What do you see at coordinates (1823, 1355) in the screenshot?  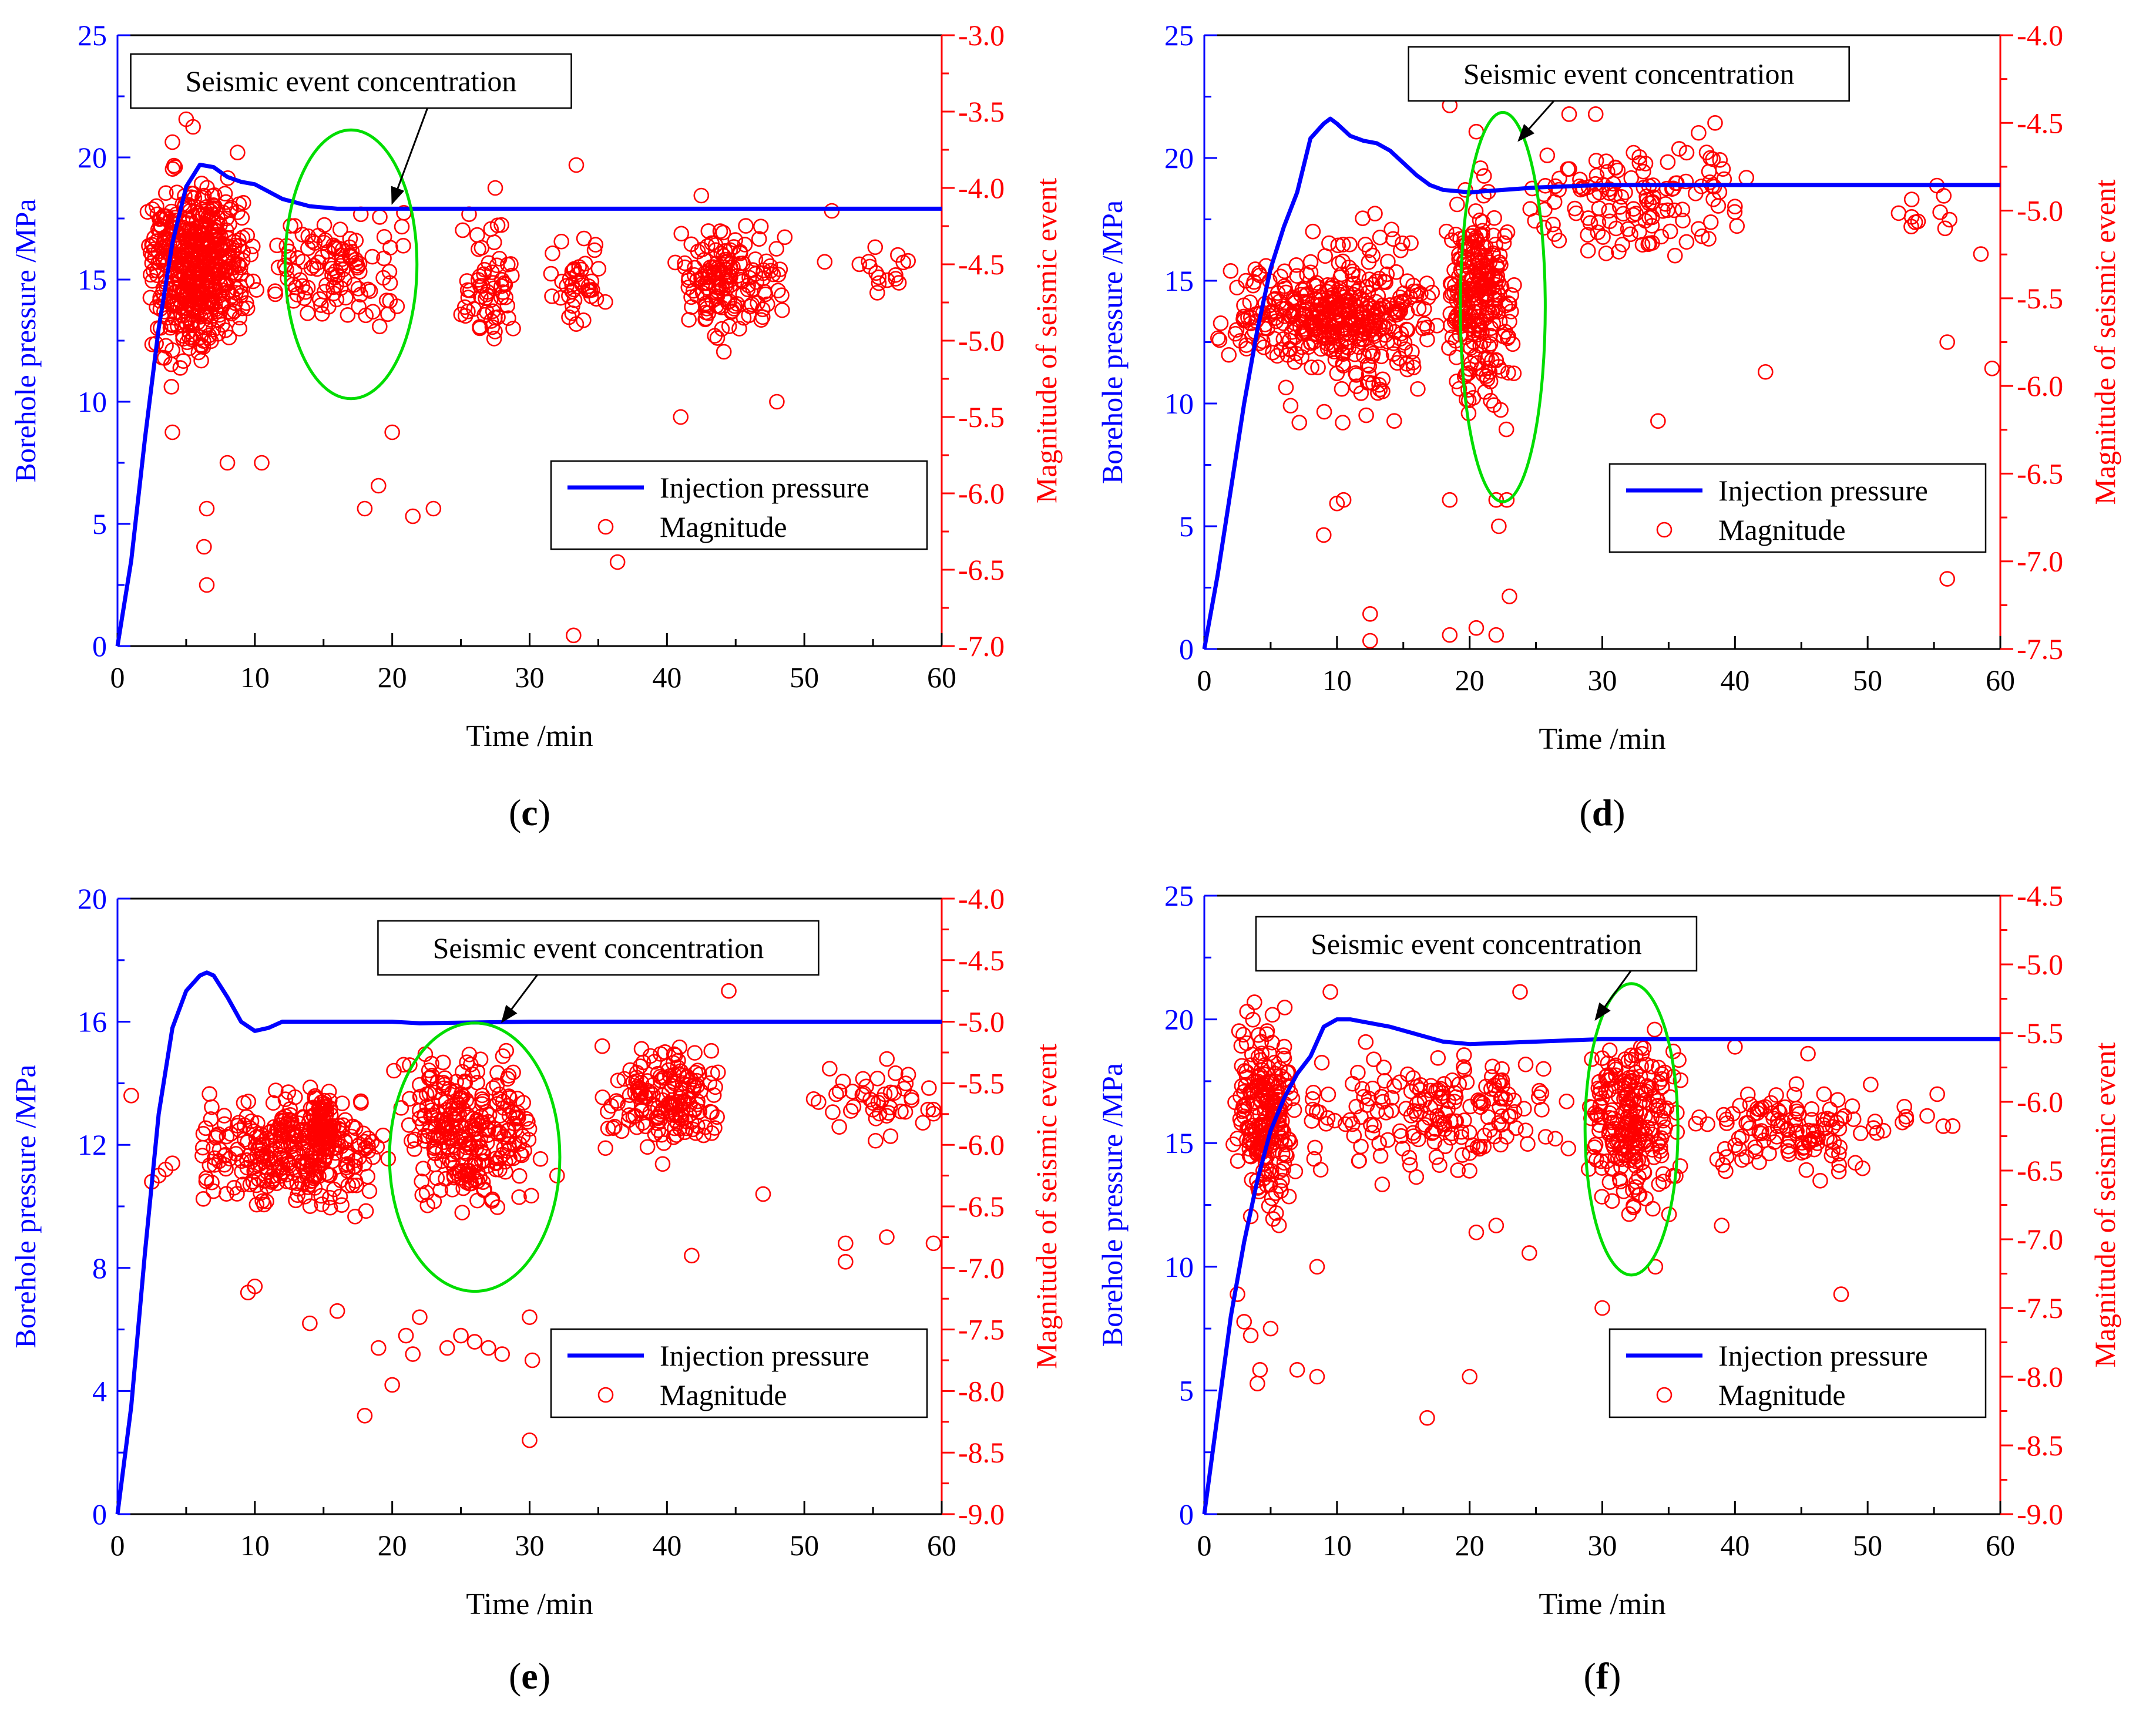 I see `legend-label-pressure: Injection pressure` at bounding box center [1823, 1355].